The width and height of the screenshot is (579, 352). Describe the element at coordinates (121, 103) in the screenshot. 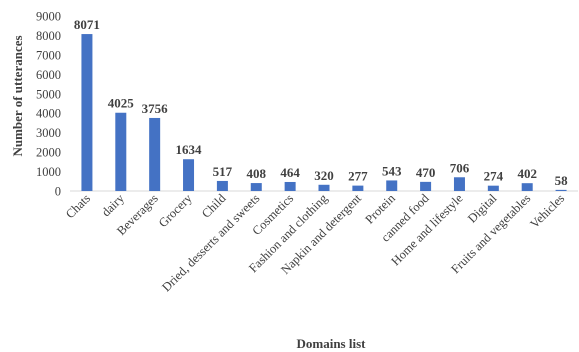

I see `bar-value-label: 4025` at that location.